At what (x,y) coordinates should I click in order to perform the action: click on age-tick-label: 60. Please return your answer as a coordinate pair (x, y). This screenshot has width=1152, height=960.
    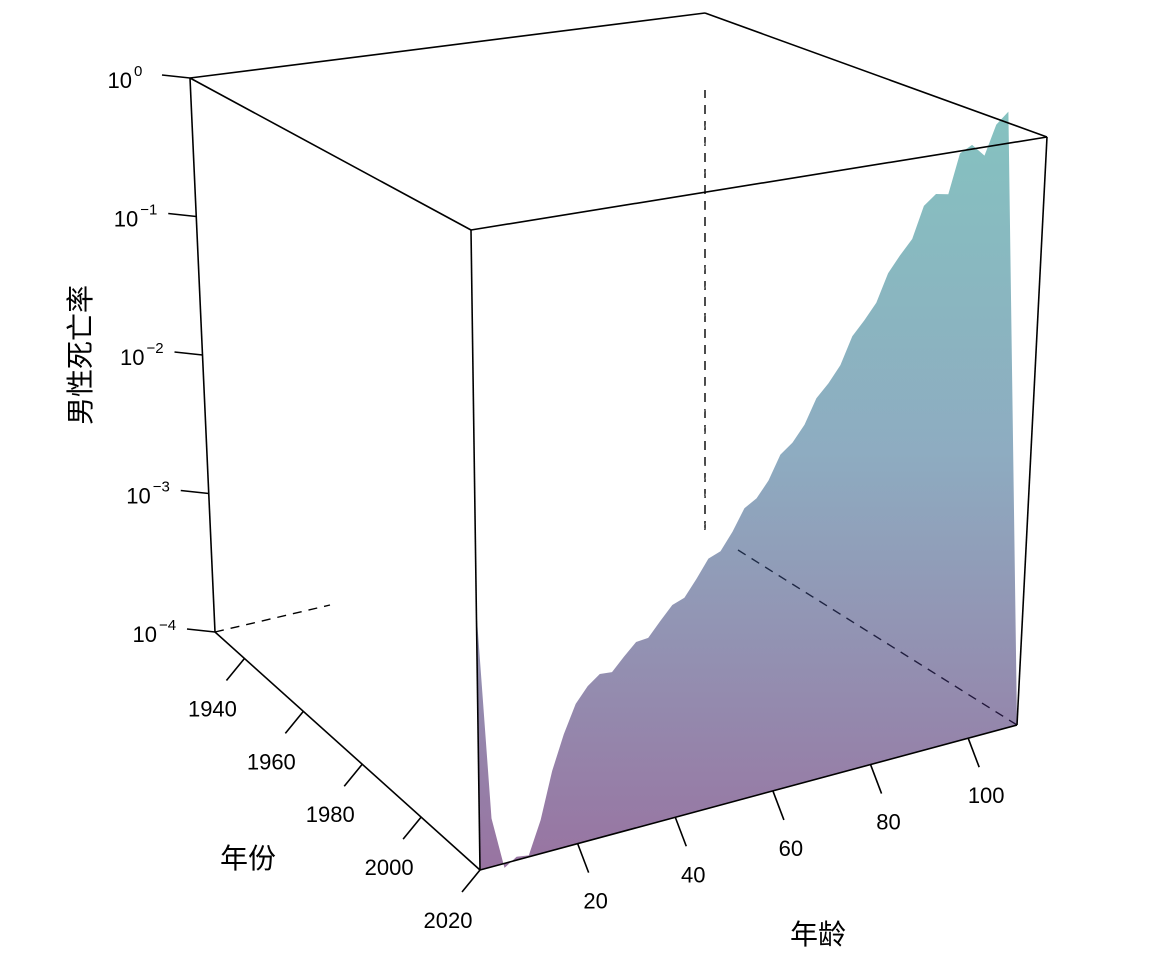
    Looking at the image, I should click on (791, 848).